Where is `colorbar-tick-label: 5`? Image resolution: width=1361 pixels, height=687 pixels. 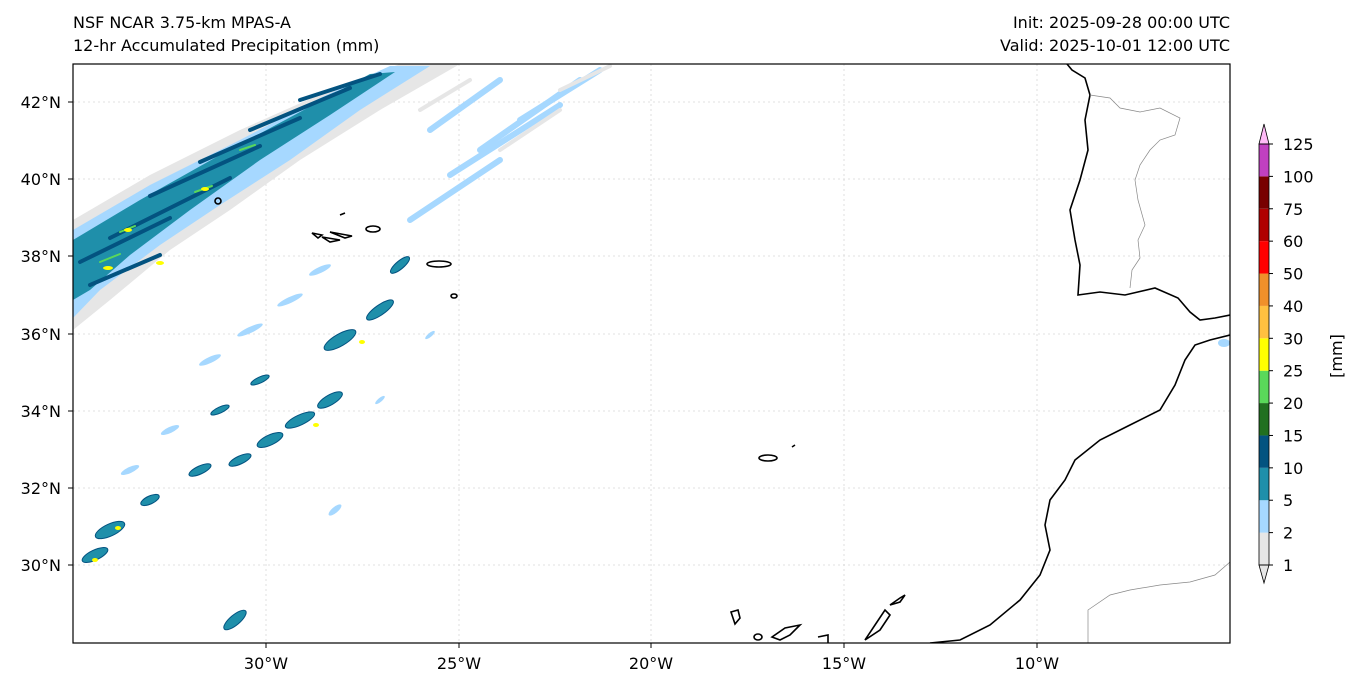 colorbar-tick-label: 5 is located at coordinates (1288, 500).